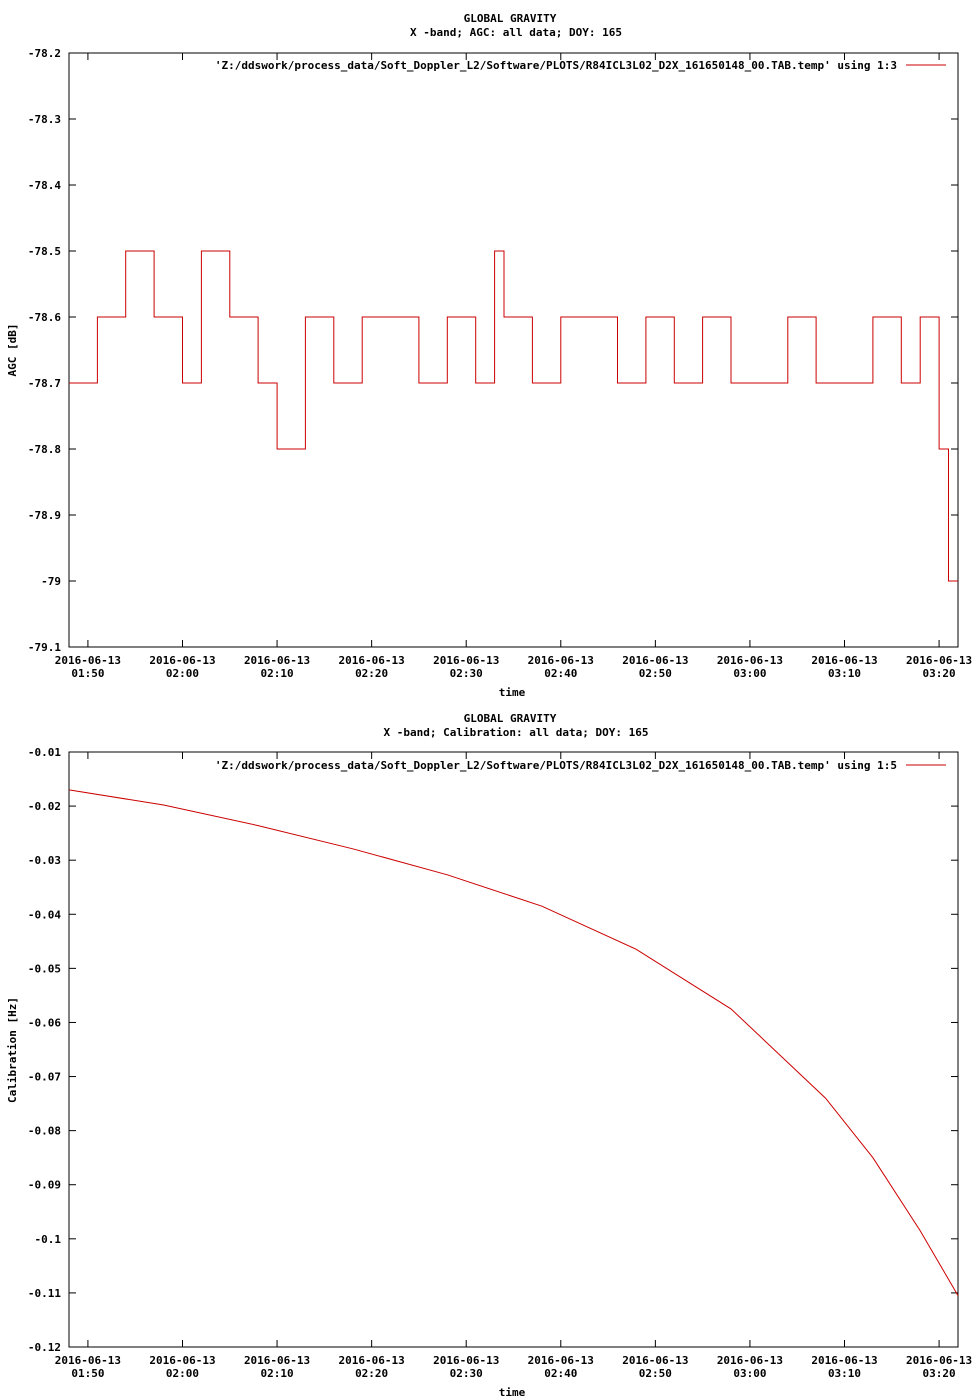  Describe the element at coordinates (44, 968) in the screenshot. I see `calibration-y-tick-label: -0.05` at that location.